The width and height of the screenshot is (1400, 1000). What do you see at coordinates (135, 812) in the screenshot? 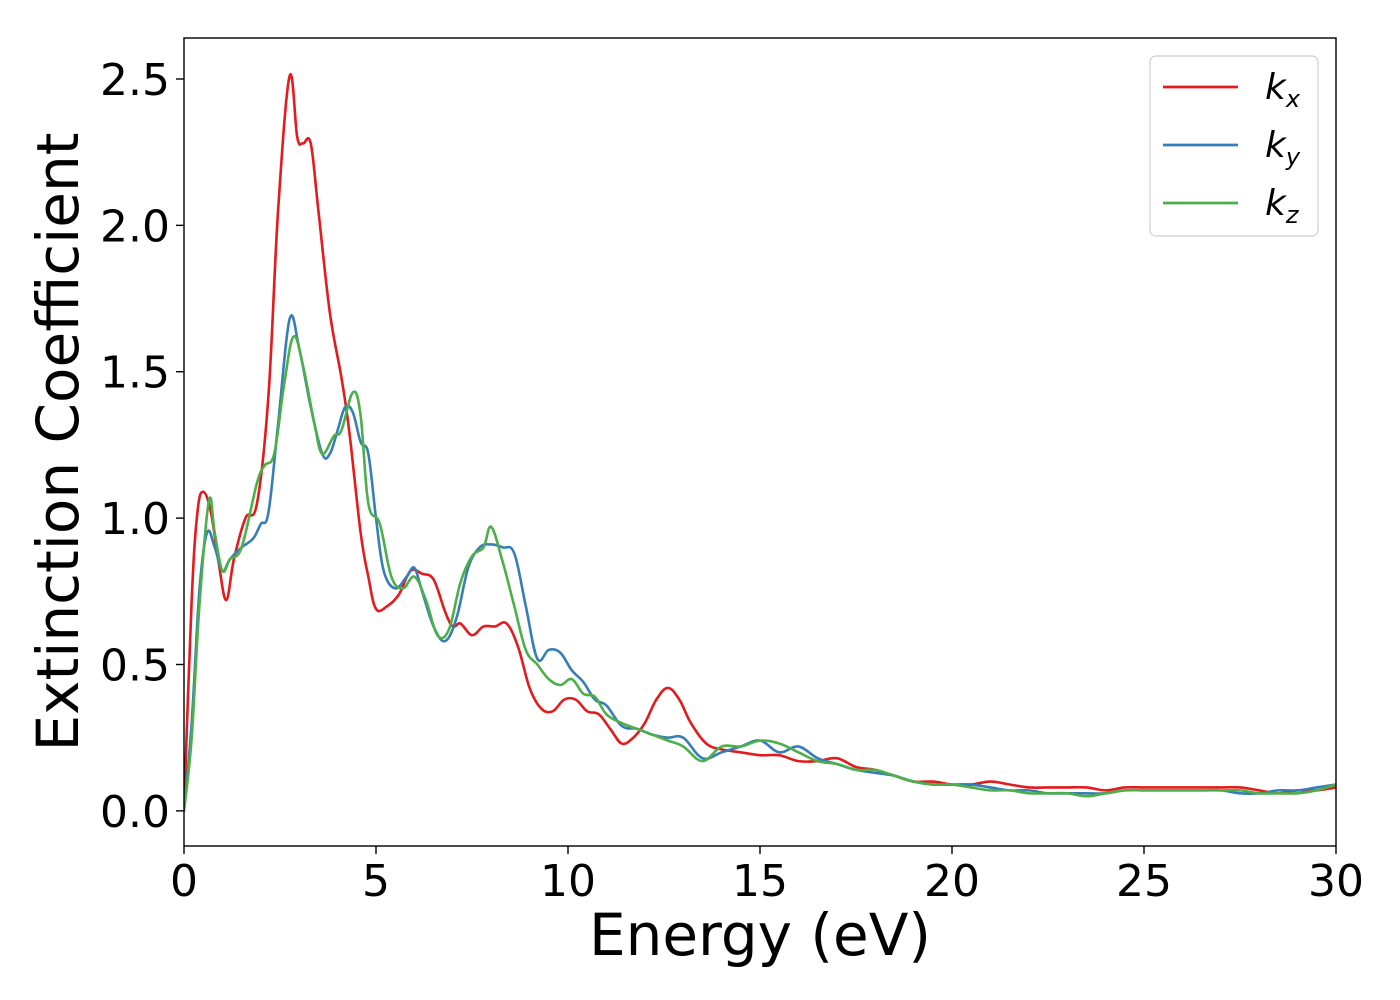
I see `y-tick-label: 0.0` at bounding box center [135, 812].